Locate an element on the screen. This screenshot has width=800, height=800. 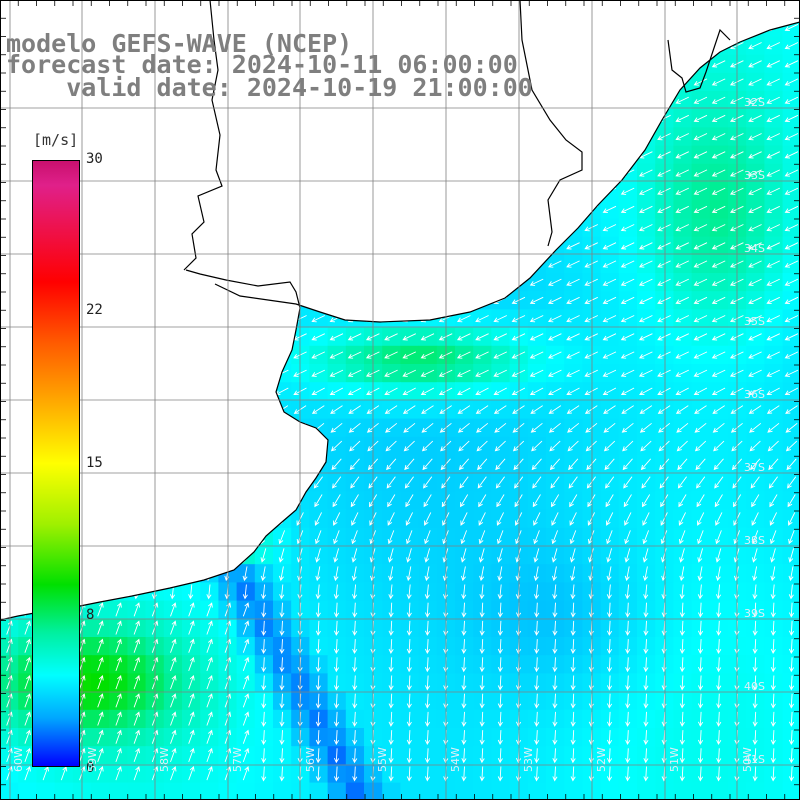
latitude-label: 38S is located at coordinates (754, 540).